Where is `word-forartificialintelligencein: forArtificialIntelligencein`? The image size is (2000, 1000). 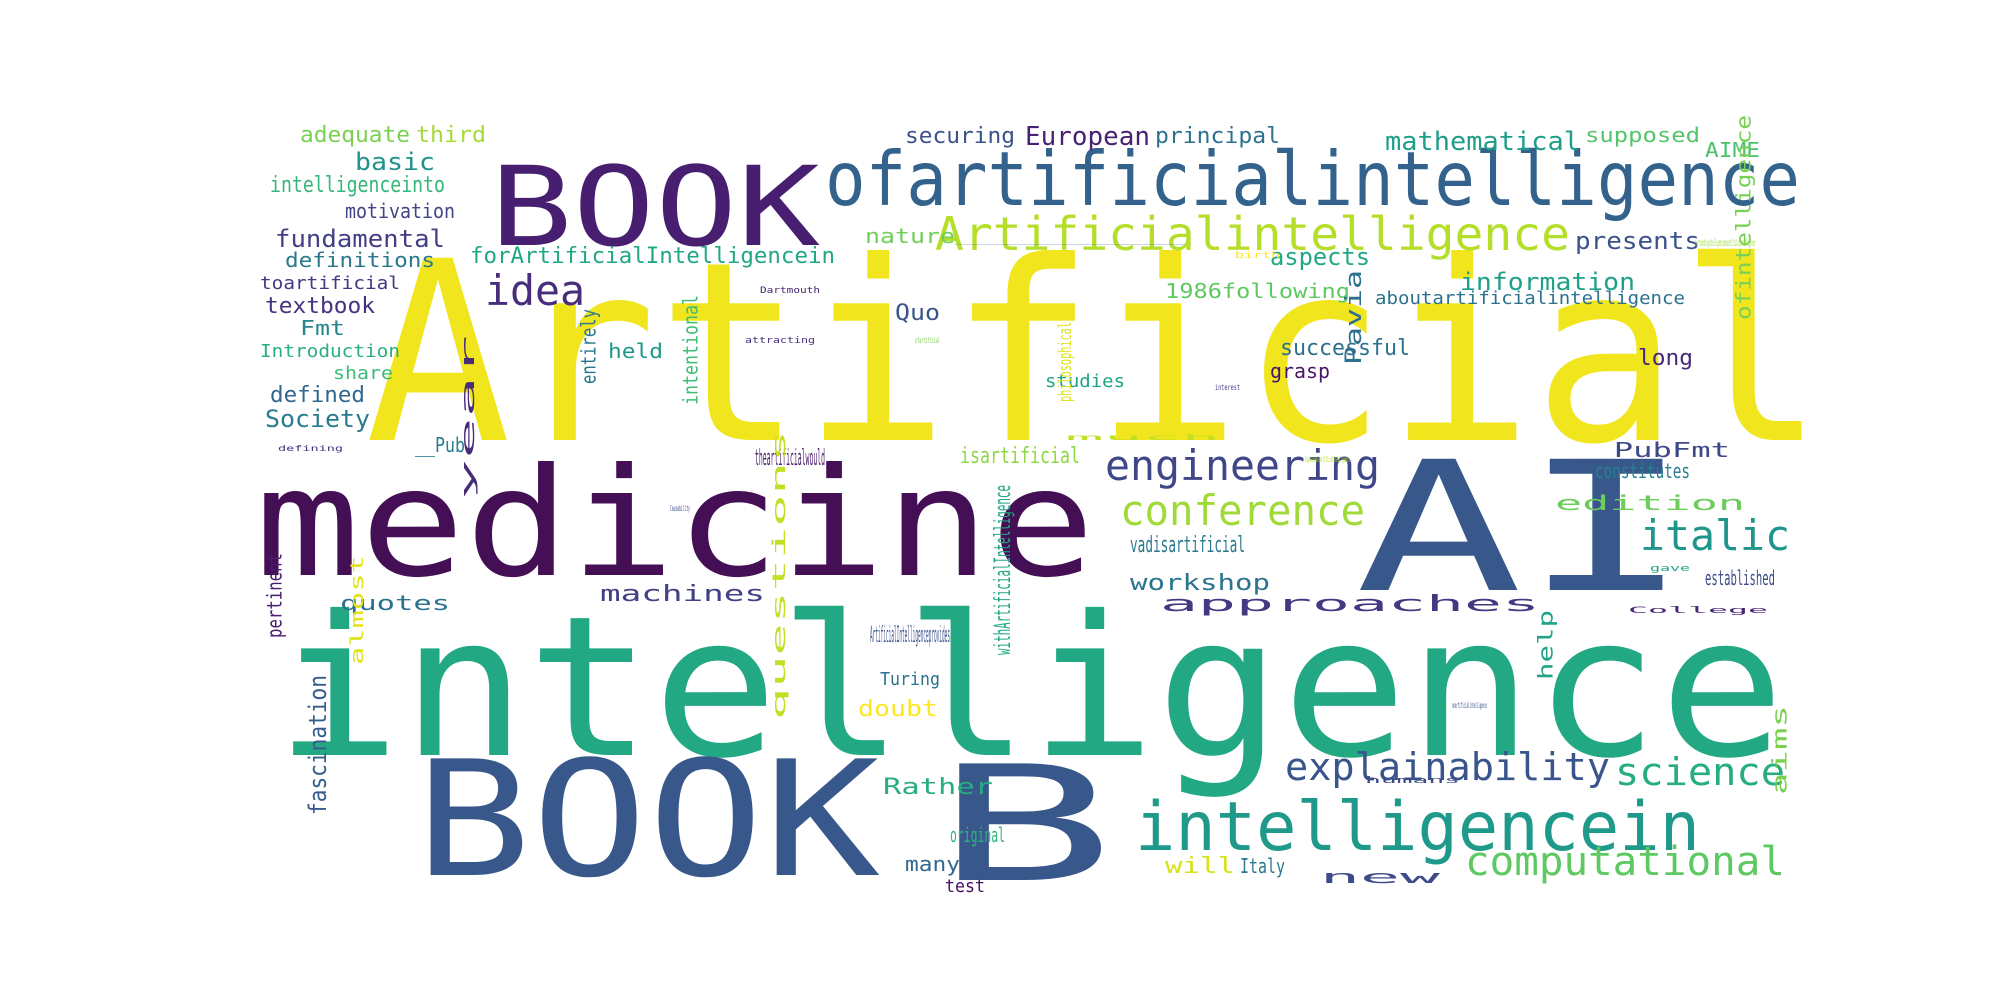
word-forartificialintelligencein: forArtificialIntelligencein is located at coordinates (652, 256).